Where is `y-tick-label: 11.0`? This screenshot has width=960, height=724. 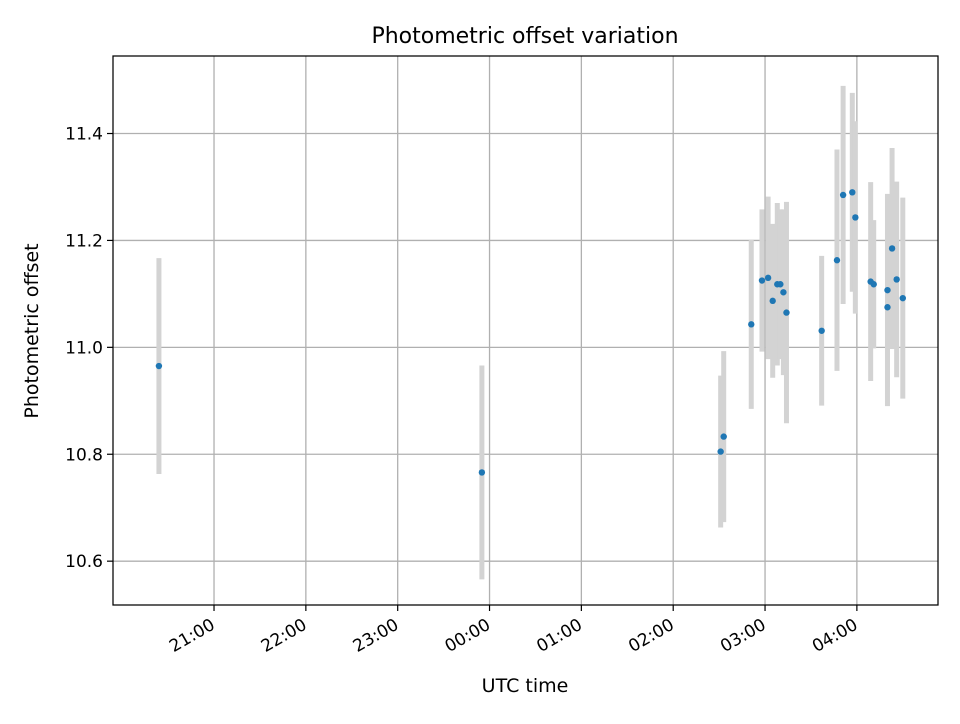
y-tick-label: 11.0 is located at coordinates (84, 348).